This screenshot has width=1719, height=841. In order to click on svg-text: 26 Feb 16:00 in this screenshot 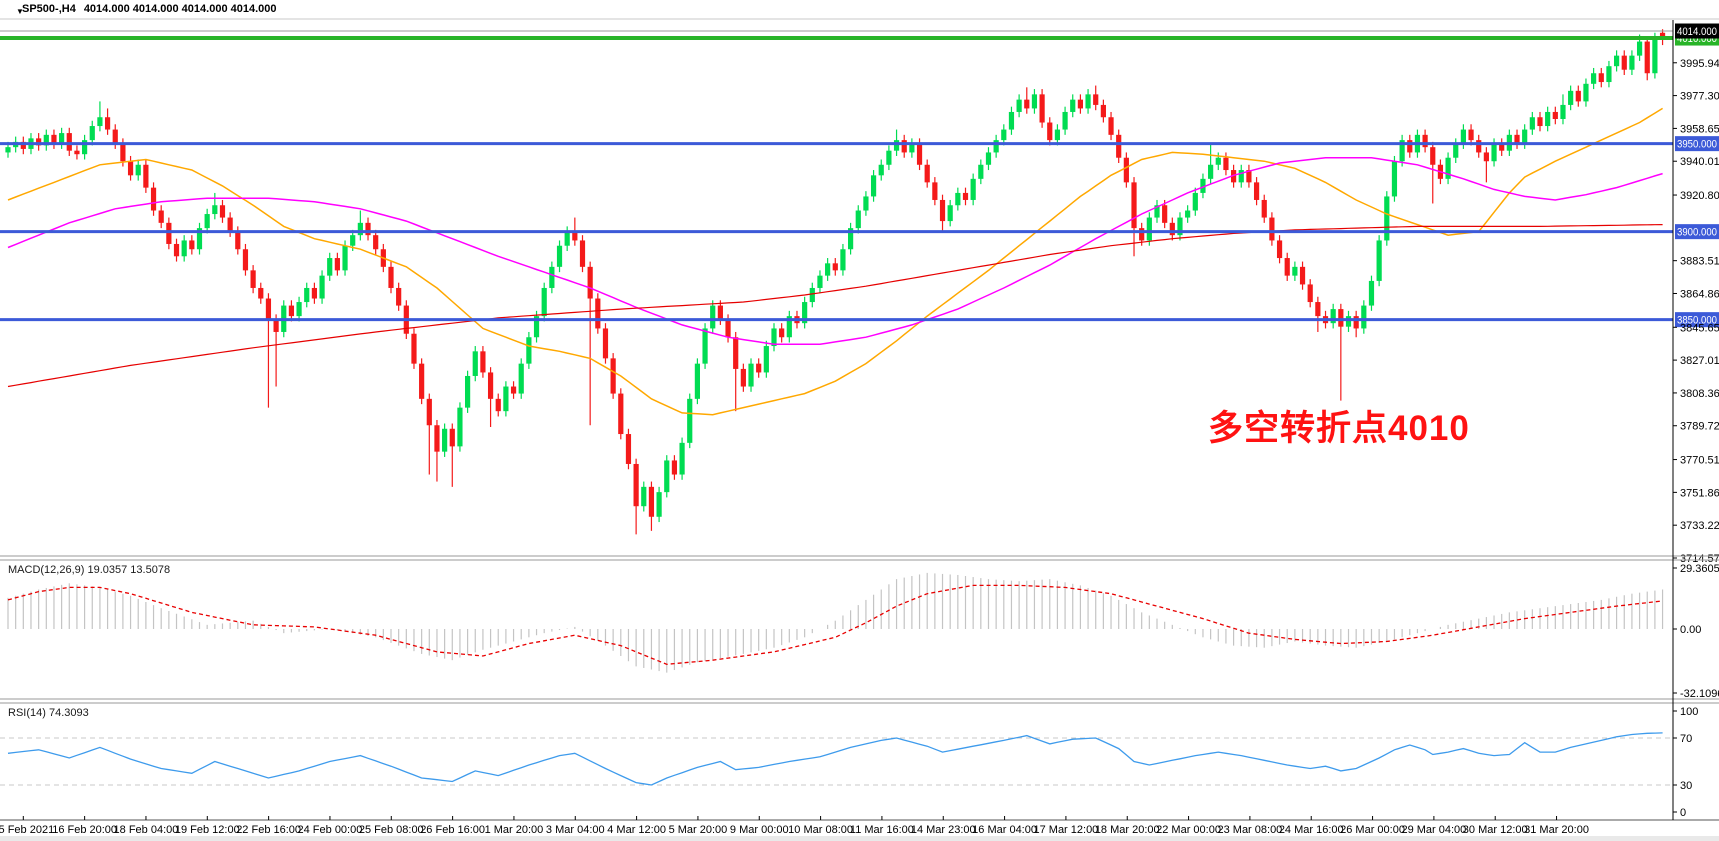, I will do `click(452, 830)`.